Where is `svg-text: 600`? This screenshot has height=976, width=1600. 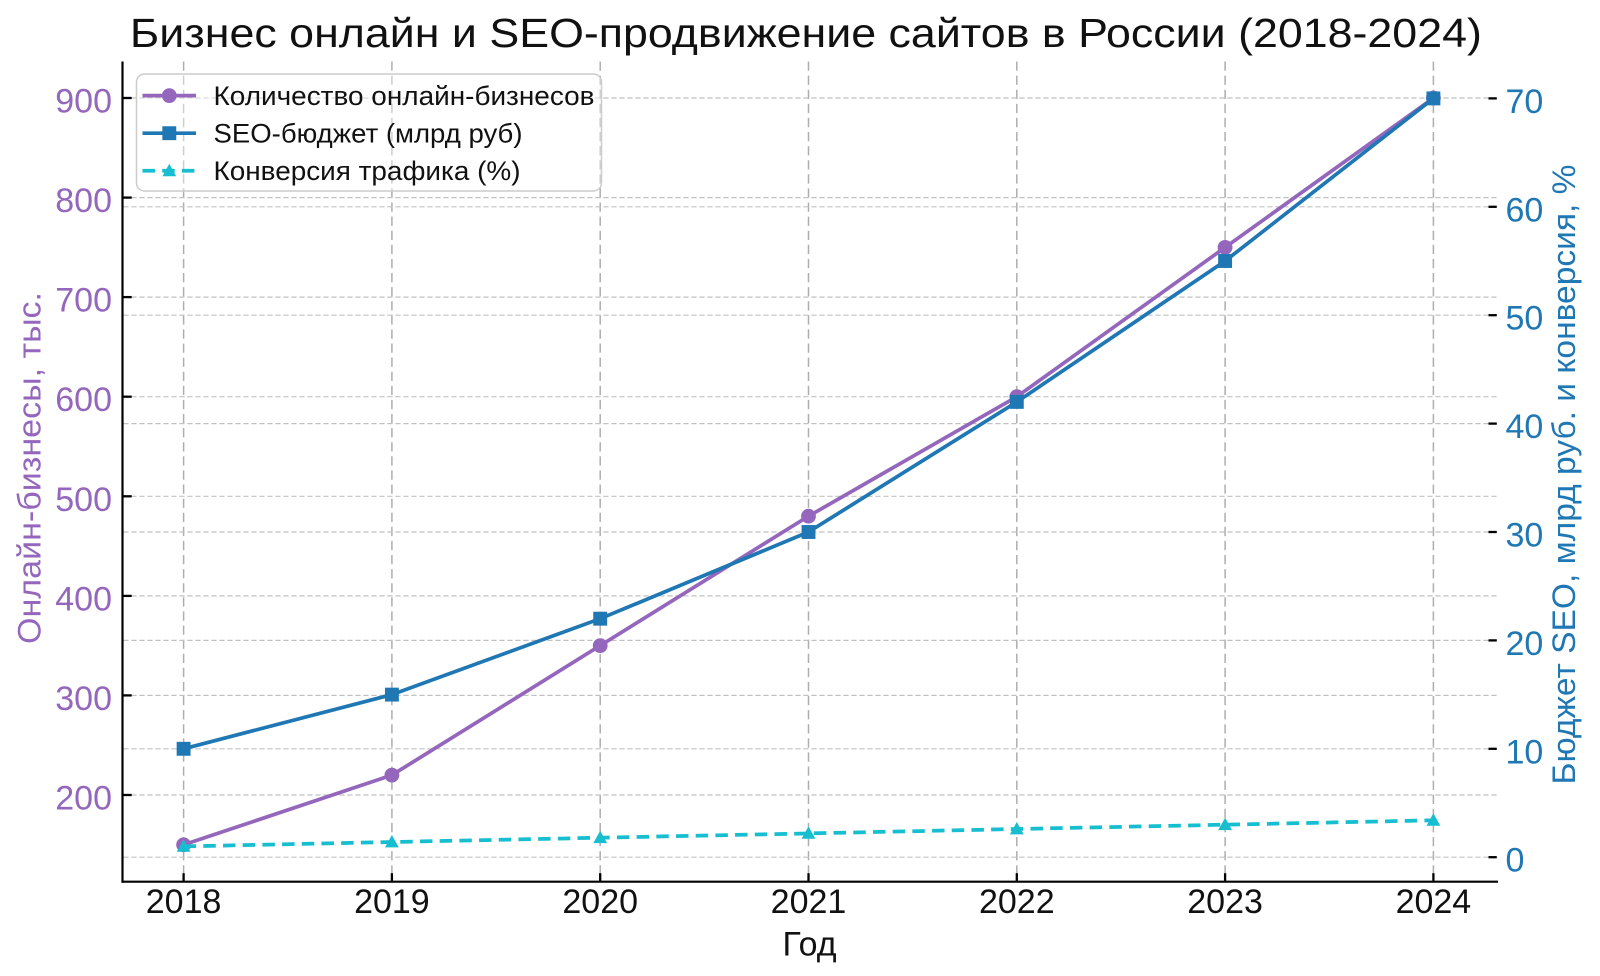
svg-text: 600 is located at coordinates (83, 400).